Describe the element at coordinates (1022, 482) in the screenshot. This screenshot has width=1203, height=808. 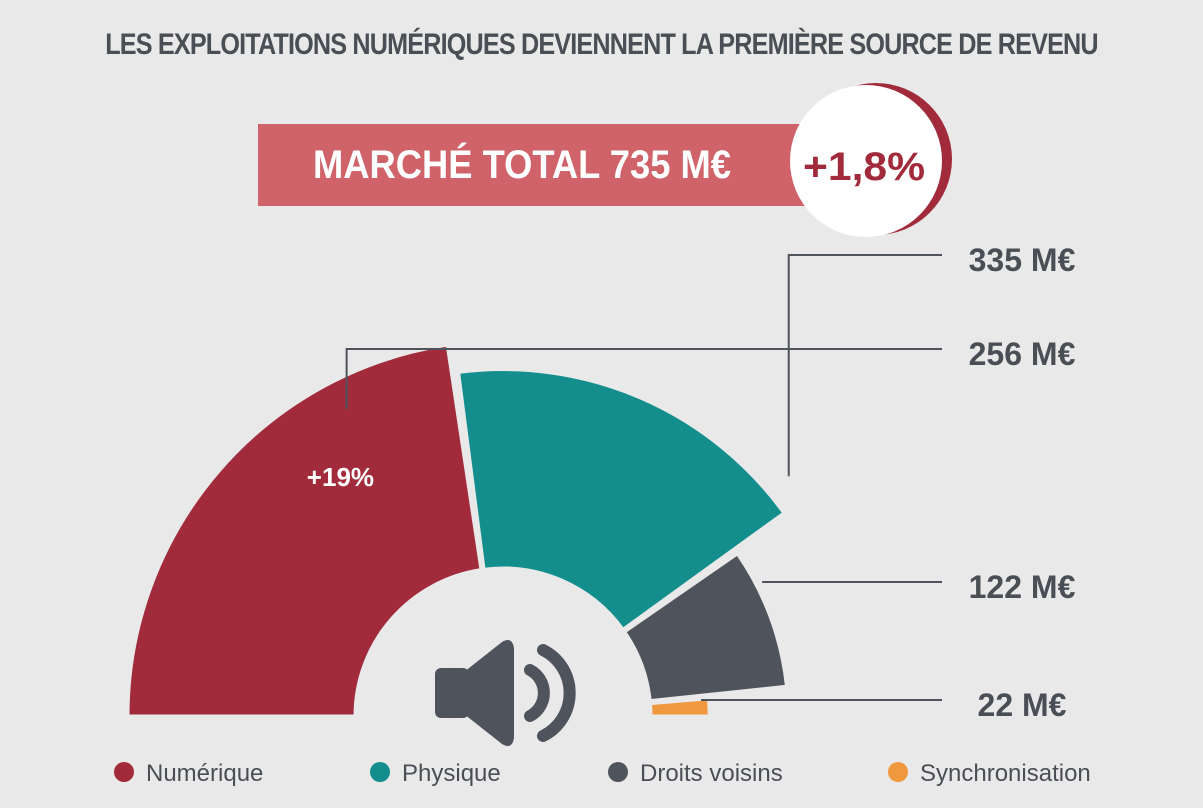
I see `value-labels: 335 M€ 256 M€ 122 M€ 22 M€` at that location.